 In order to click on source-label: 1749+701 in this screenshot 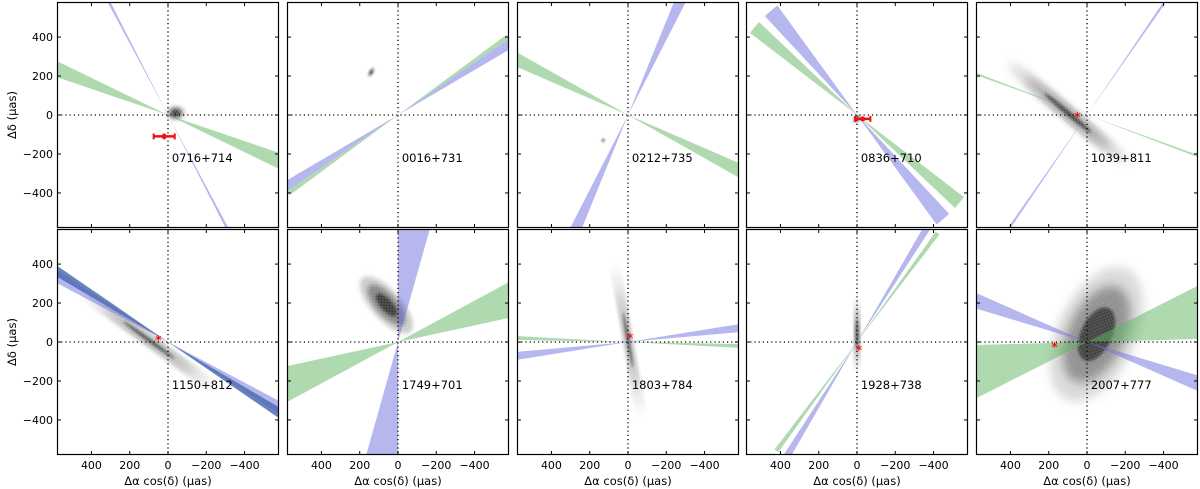, I will do `click(432, 385)`.